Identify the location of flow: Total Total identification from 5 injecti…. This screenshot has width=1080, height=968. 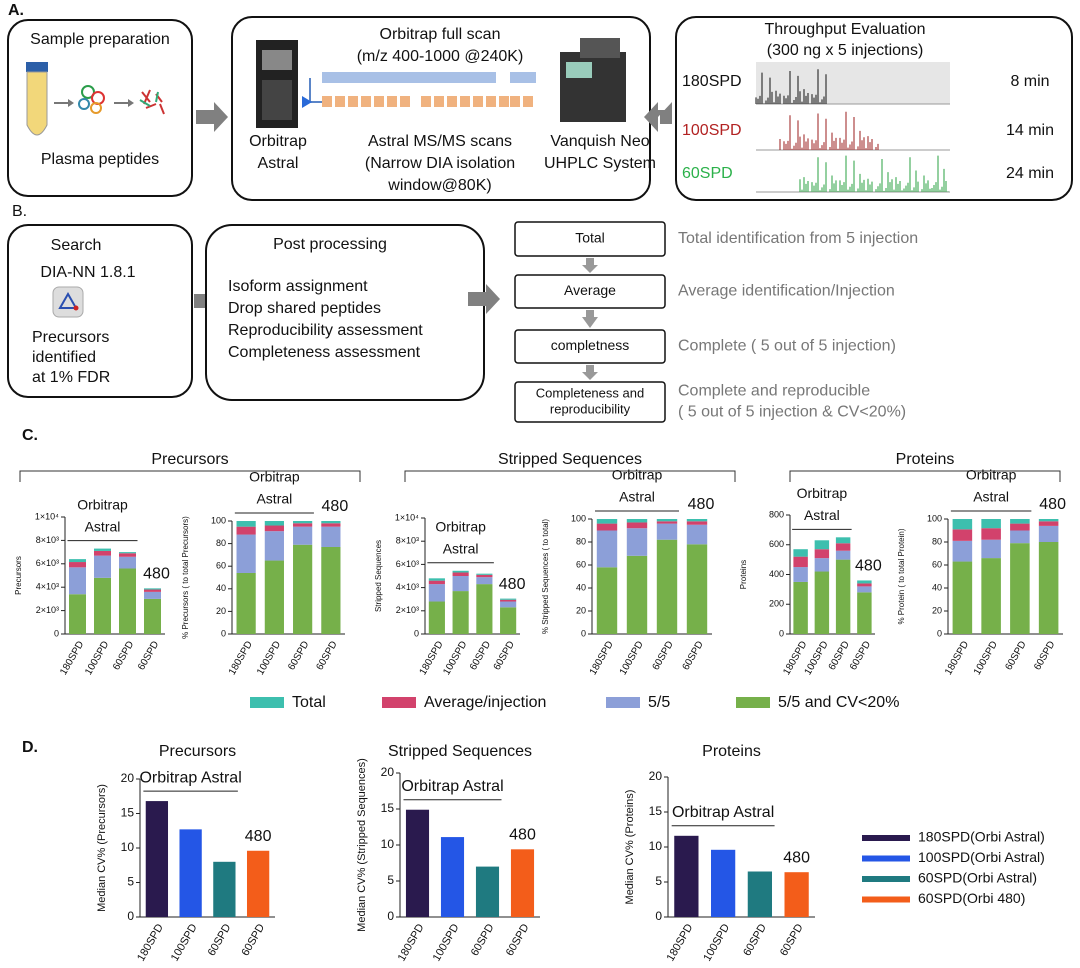
(716, 322).